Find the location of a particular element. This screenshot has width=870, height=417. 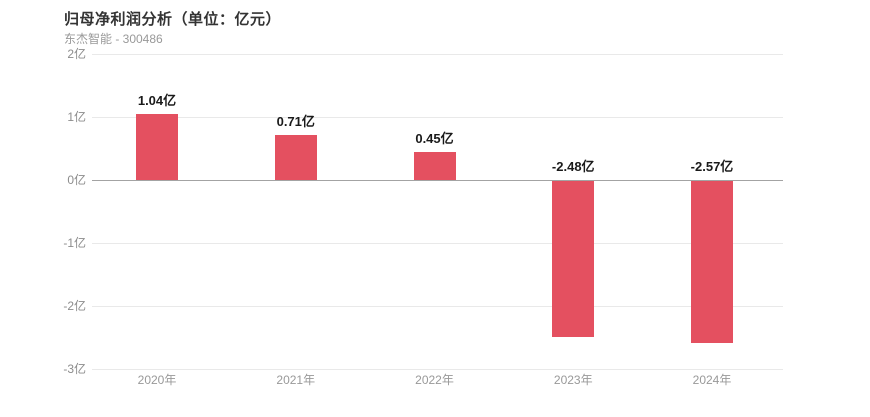

y-axis-tick-label: -2亿 is located at coordinates (74, 306).